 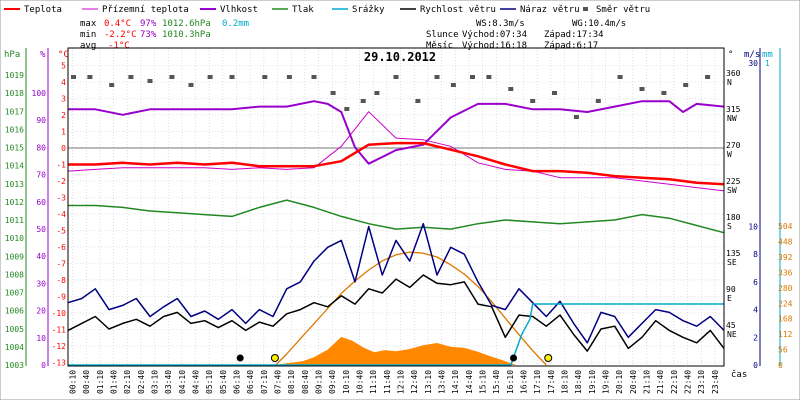 I want to click on press-tick-label: 1009, so click(x=14, y=256).